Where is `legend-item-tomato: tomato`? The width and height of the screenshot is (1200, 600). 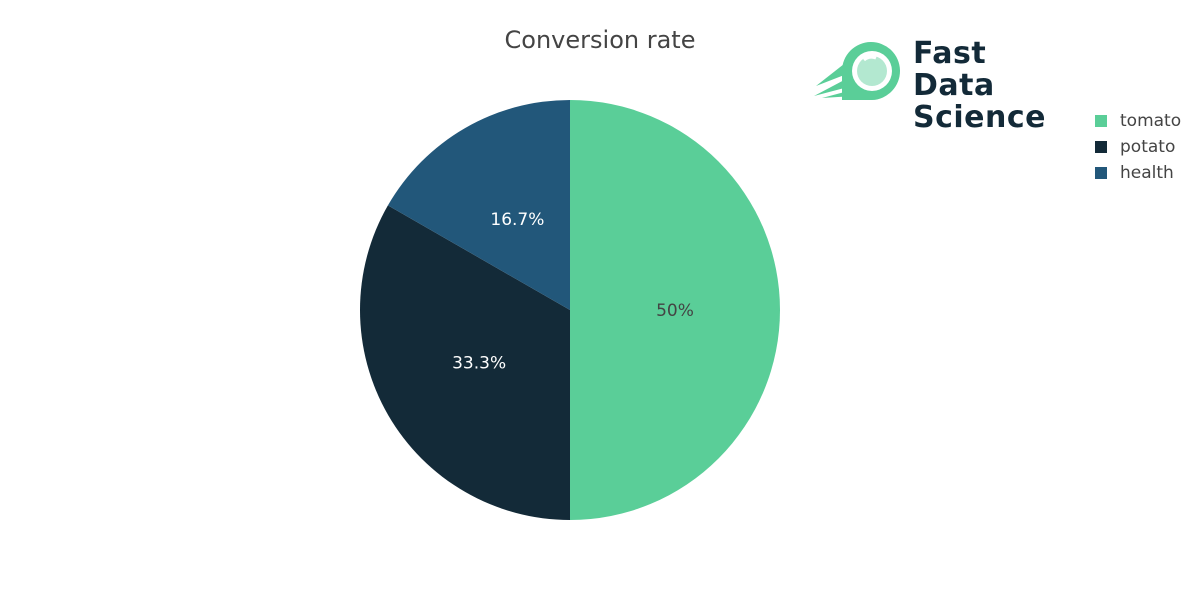 legend-item-tomato: tomato is located at coordinates (1138, 121).